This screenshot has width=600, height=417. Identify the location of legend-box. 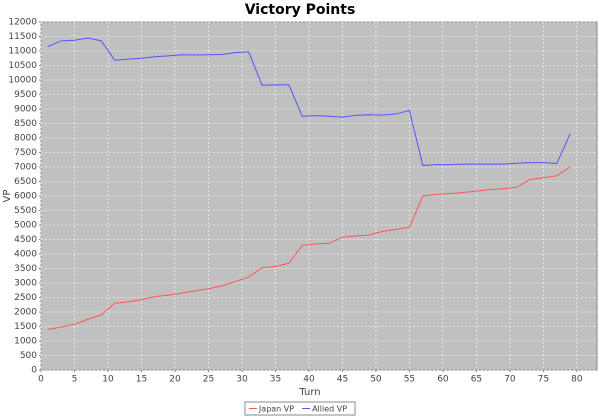
(300, 408).